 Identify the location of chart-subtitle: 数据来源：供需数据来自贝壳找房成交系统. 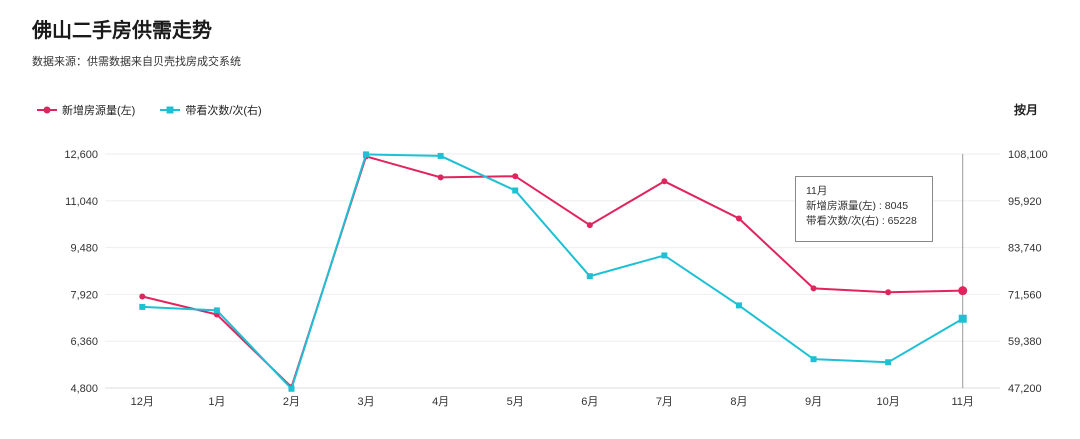
(136, 62).